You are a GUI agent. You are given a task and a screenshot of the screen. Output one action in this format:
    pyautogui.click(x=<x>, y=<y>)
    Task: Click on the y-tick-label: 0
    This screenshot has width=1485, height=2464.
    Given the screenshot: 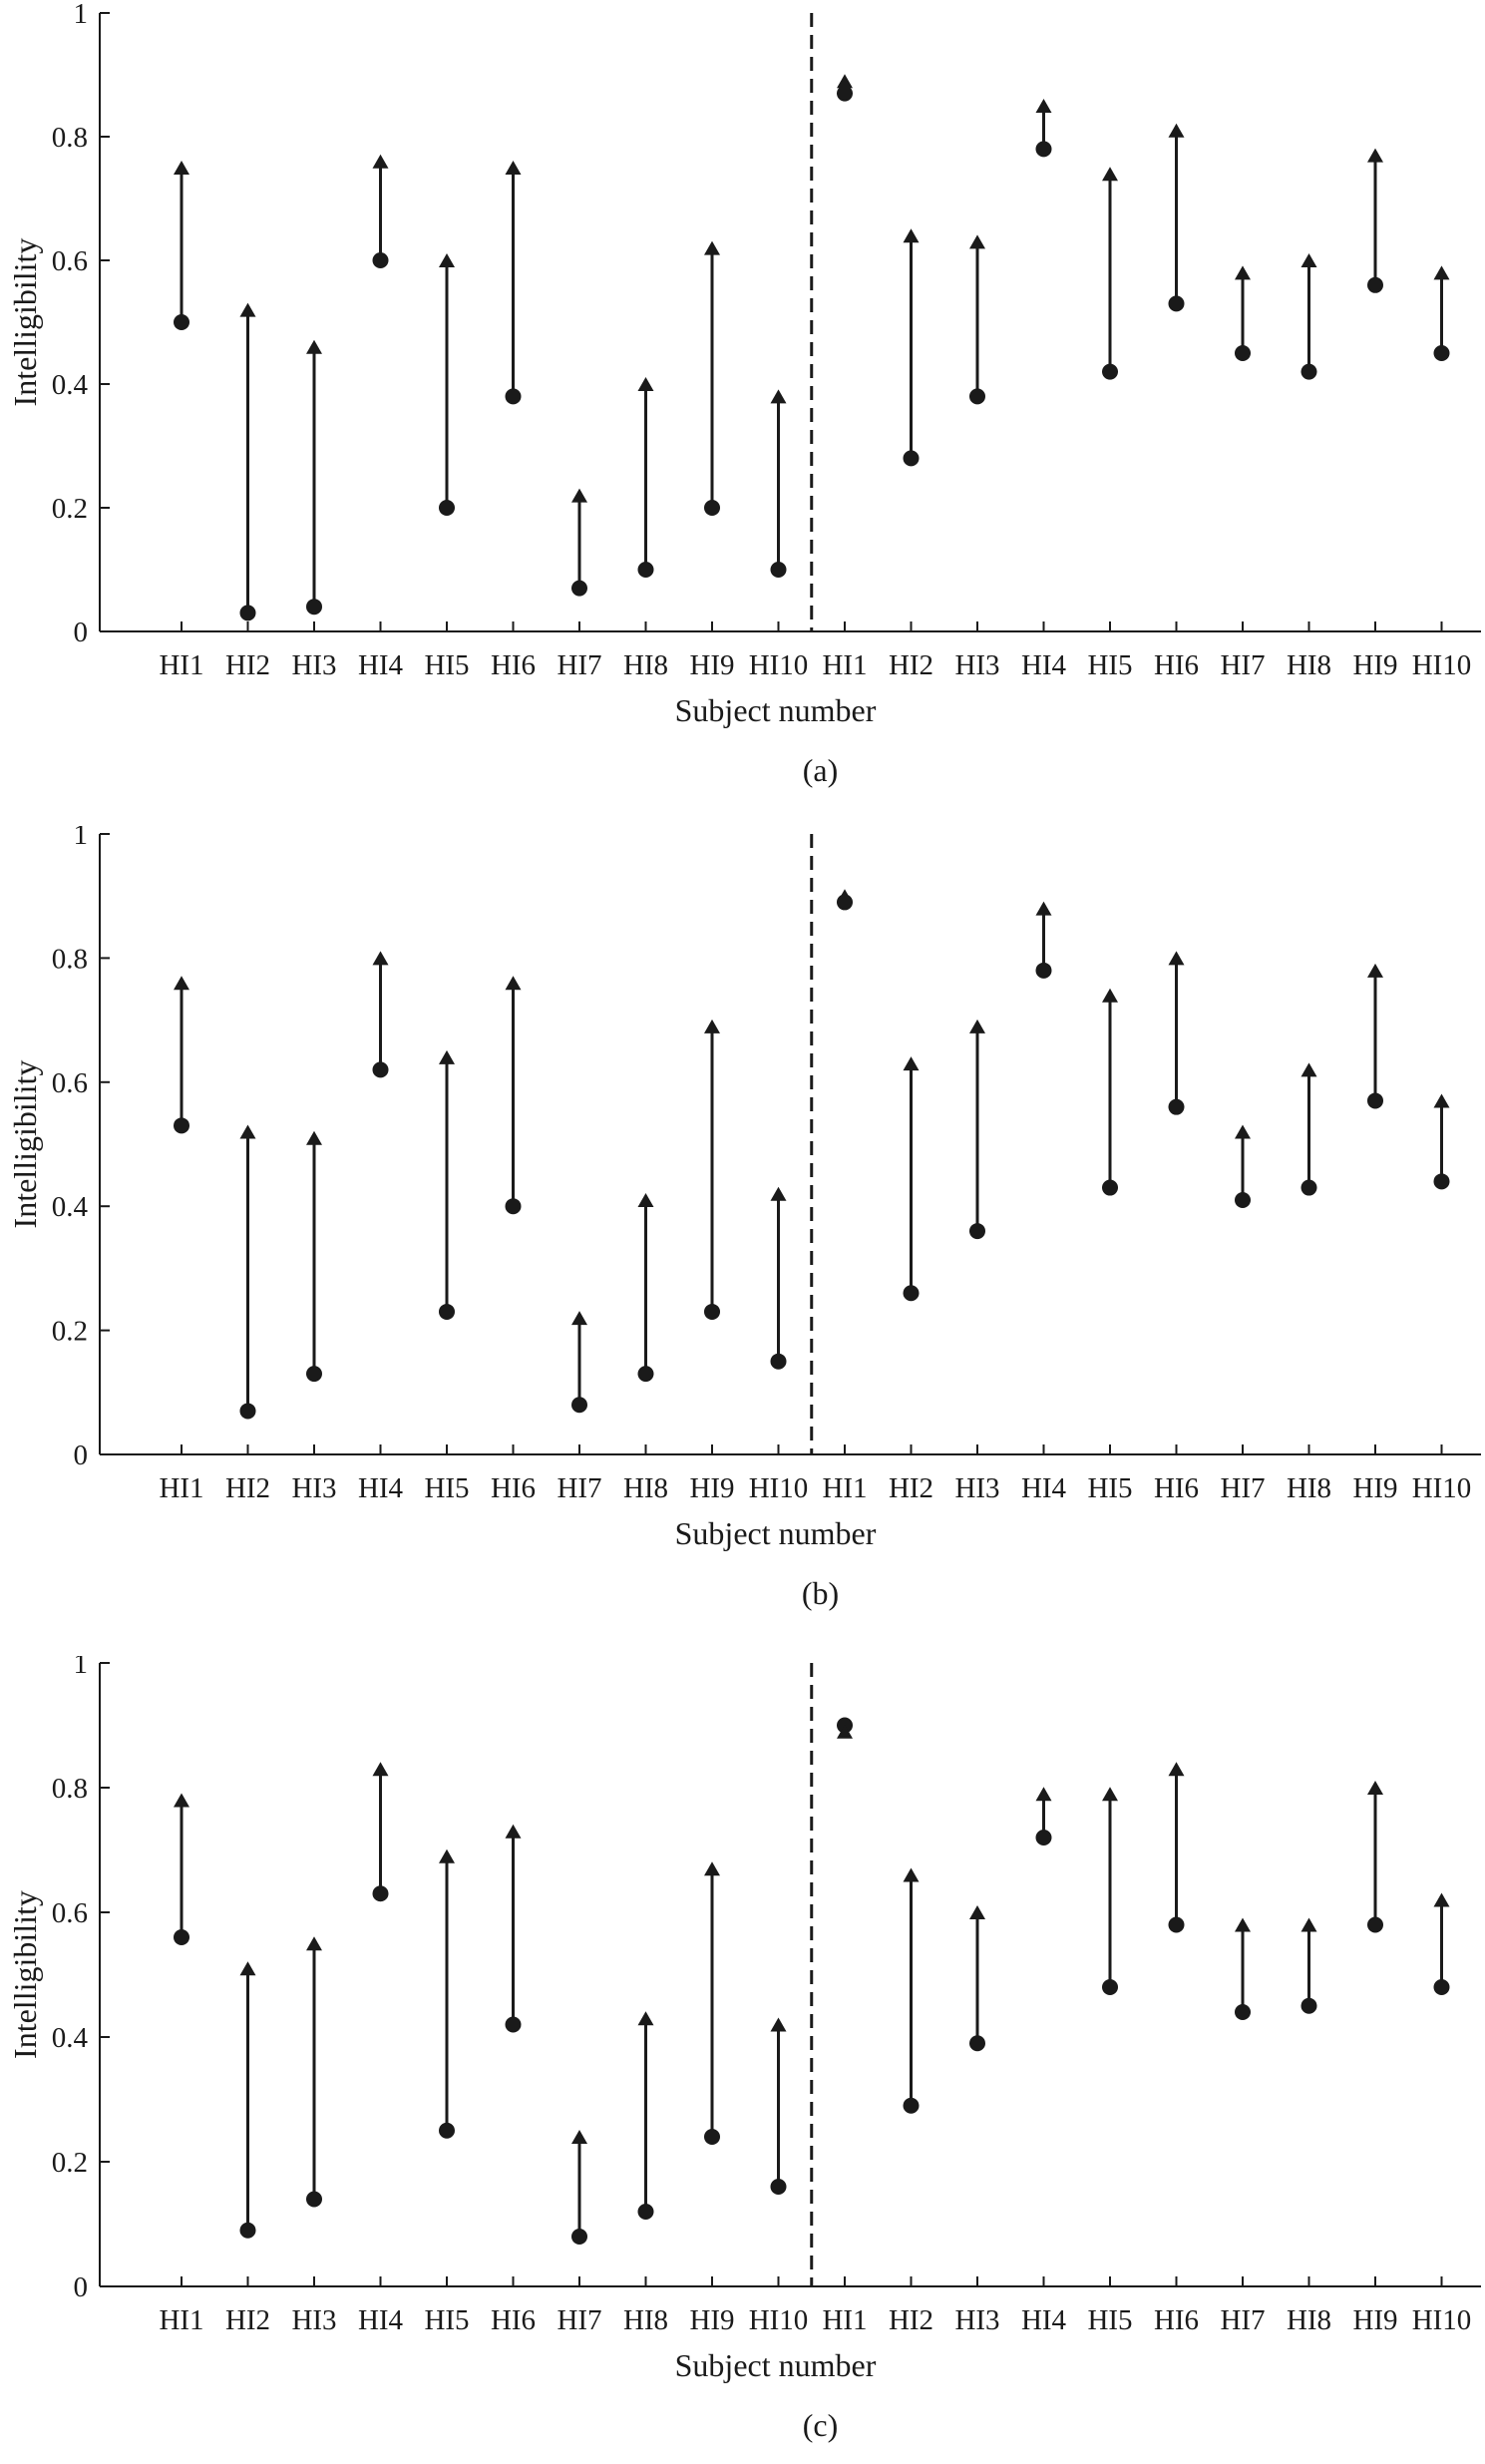 What is the action you would take?
    pyautogui.click(x=81, y=2287)
    